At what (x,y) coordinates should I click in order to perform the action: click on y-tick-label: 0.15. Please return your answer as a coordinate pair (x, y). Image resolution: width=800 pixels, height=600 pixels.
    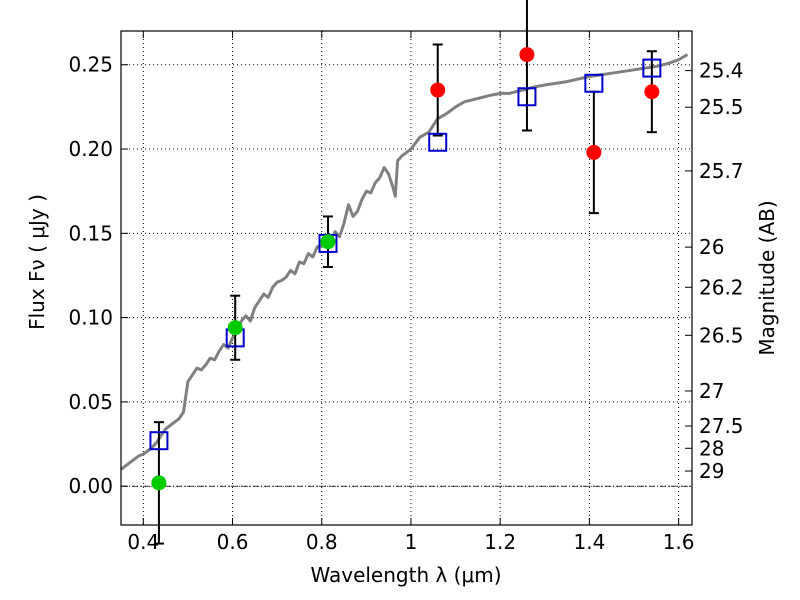
    Looking at the image, I should click on (90, 233).